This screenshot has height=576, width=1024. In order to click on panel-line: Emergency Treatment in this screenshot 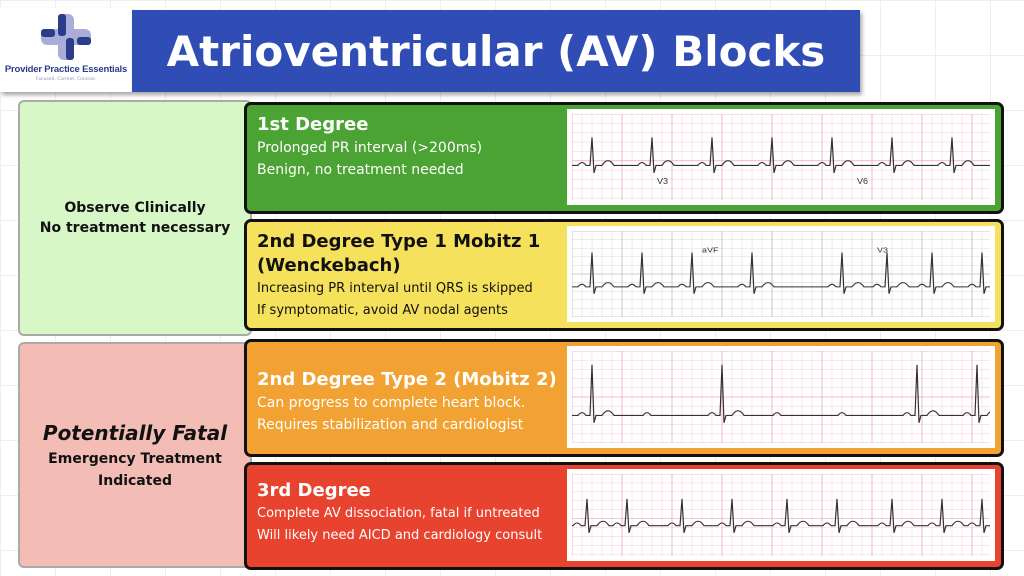, I will do `click(135, 459)`.